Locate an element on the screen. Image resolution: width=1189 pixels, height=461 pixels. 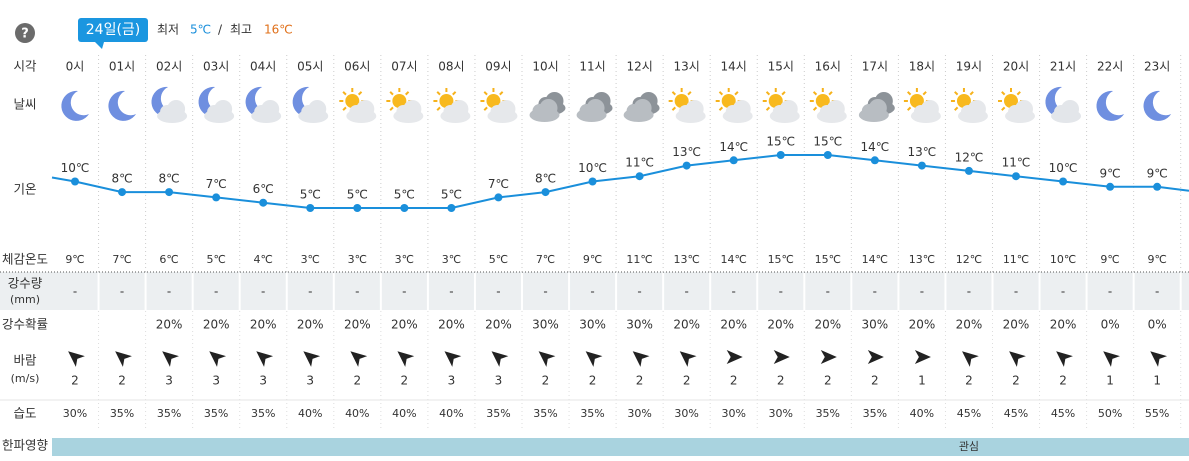
max-label: 최고 is located at coordinates (241, 30).